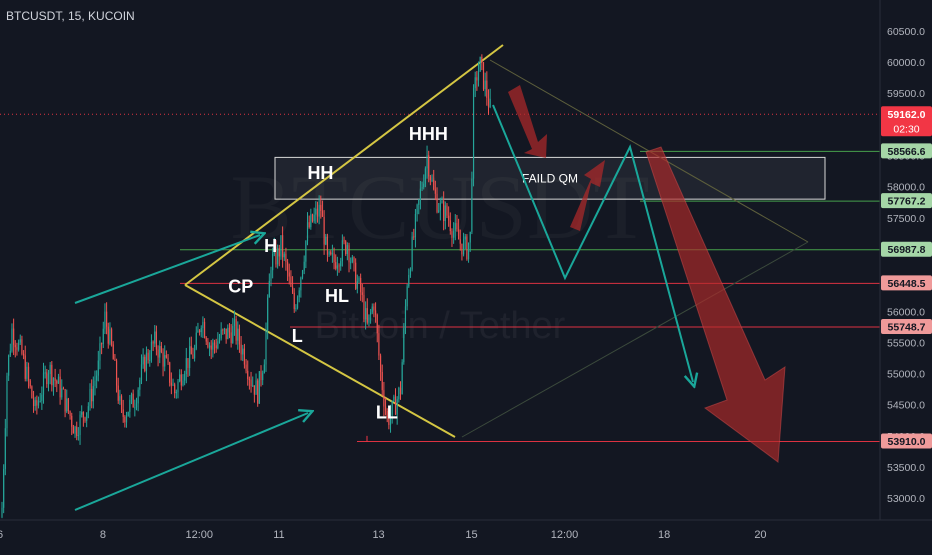  Describe the element at coordinates (191, 462) in the screenshot. I see `trend-arrow-lower` at that location.